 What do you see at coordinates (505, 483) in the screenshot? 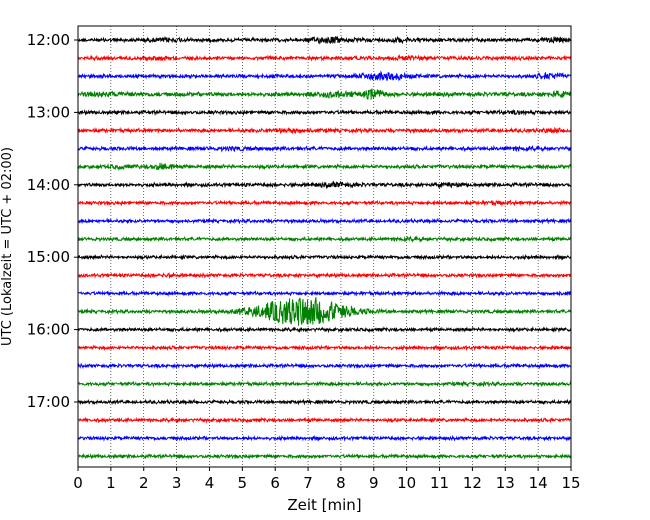
I see `x-tick-label: 13` at bounding box center [505, 483].